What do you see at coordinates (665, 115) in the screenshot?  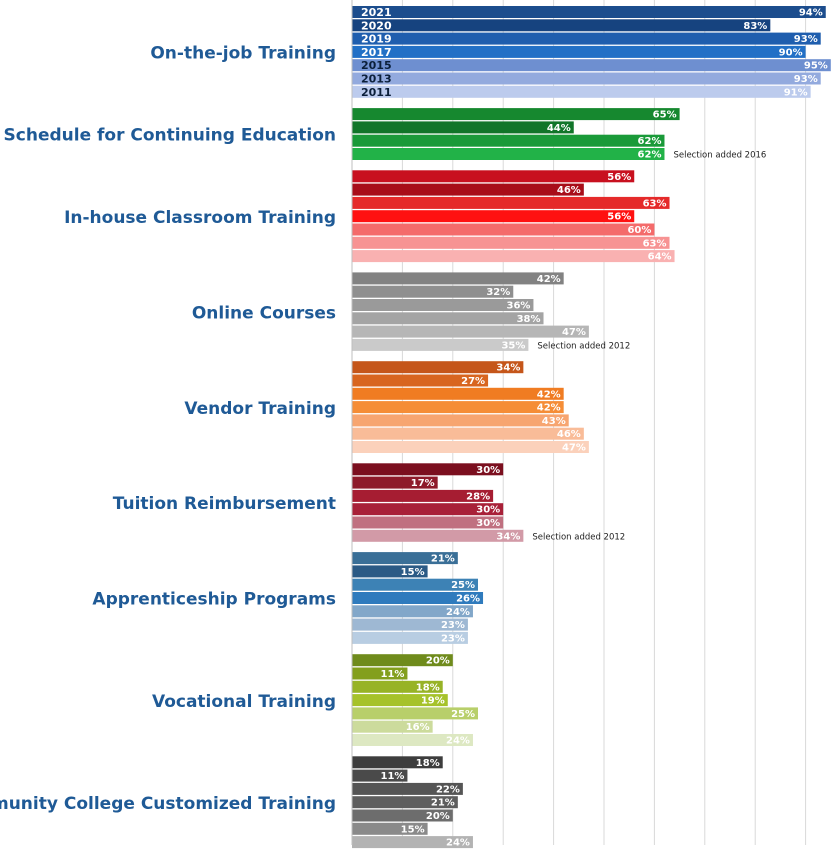 I see `data-label: 65%` at bounding box center [665, 115].